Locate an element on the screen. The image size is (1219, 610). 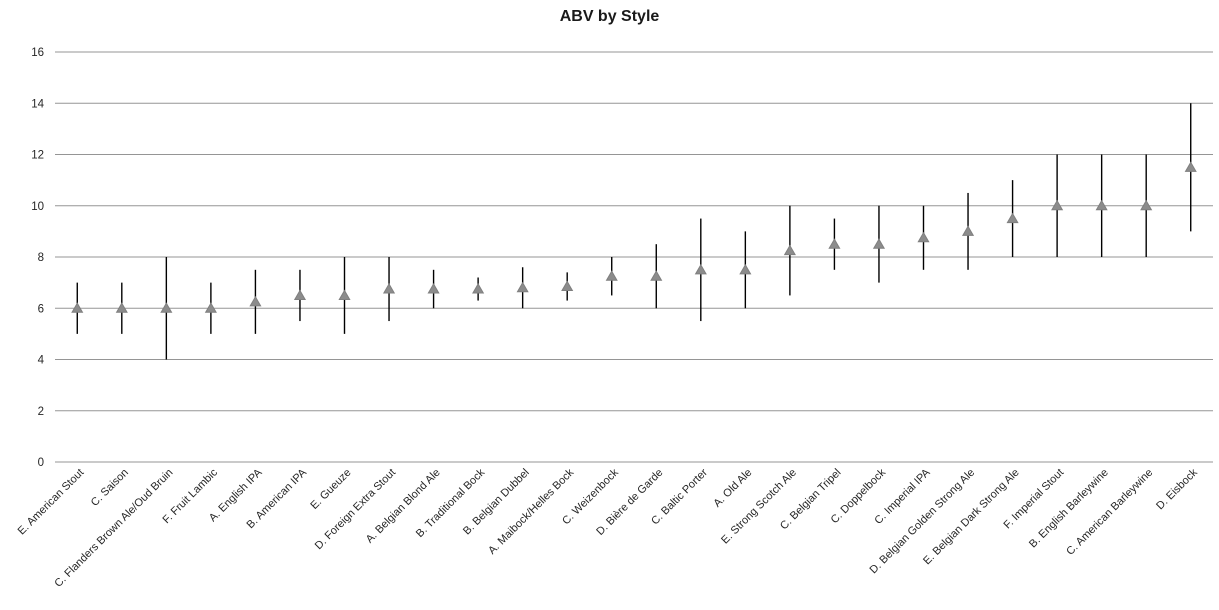
x-axis-category-label: E. American Stout is located at coordinates (51, 502).